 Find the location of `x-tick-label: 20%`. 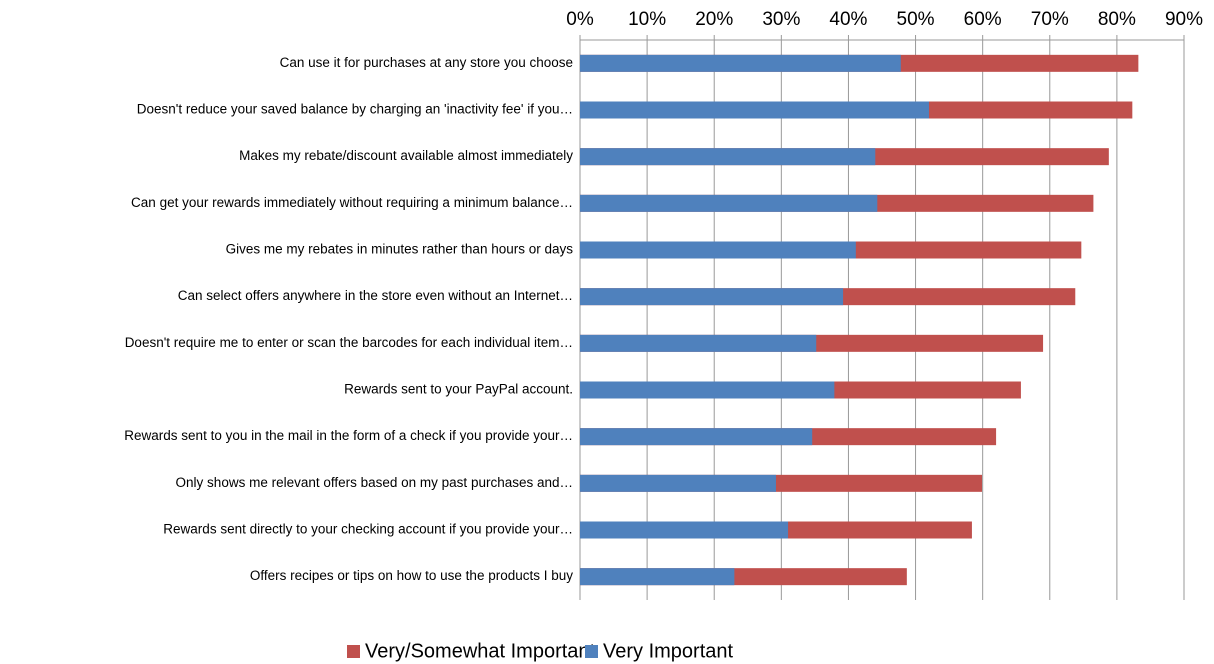

x-tick-label: 20% is located at coordinates (714, 19).